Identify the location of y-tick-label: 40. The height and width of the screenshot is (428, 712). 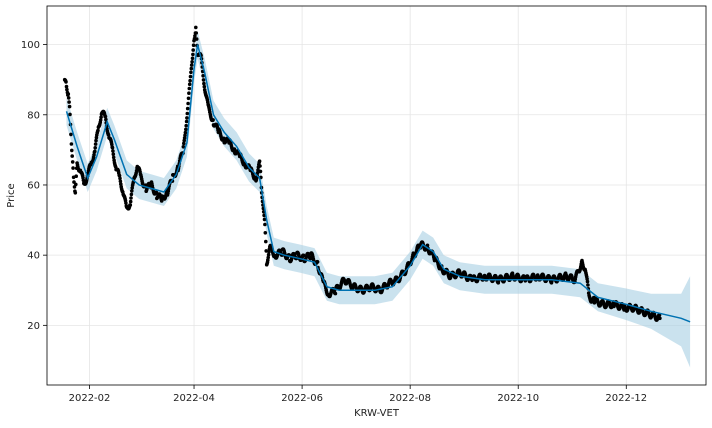
(33, 256).